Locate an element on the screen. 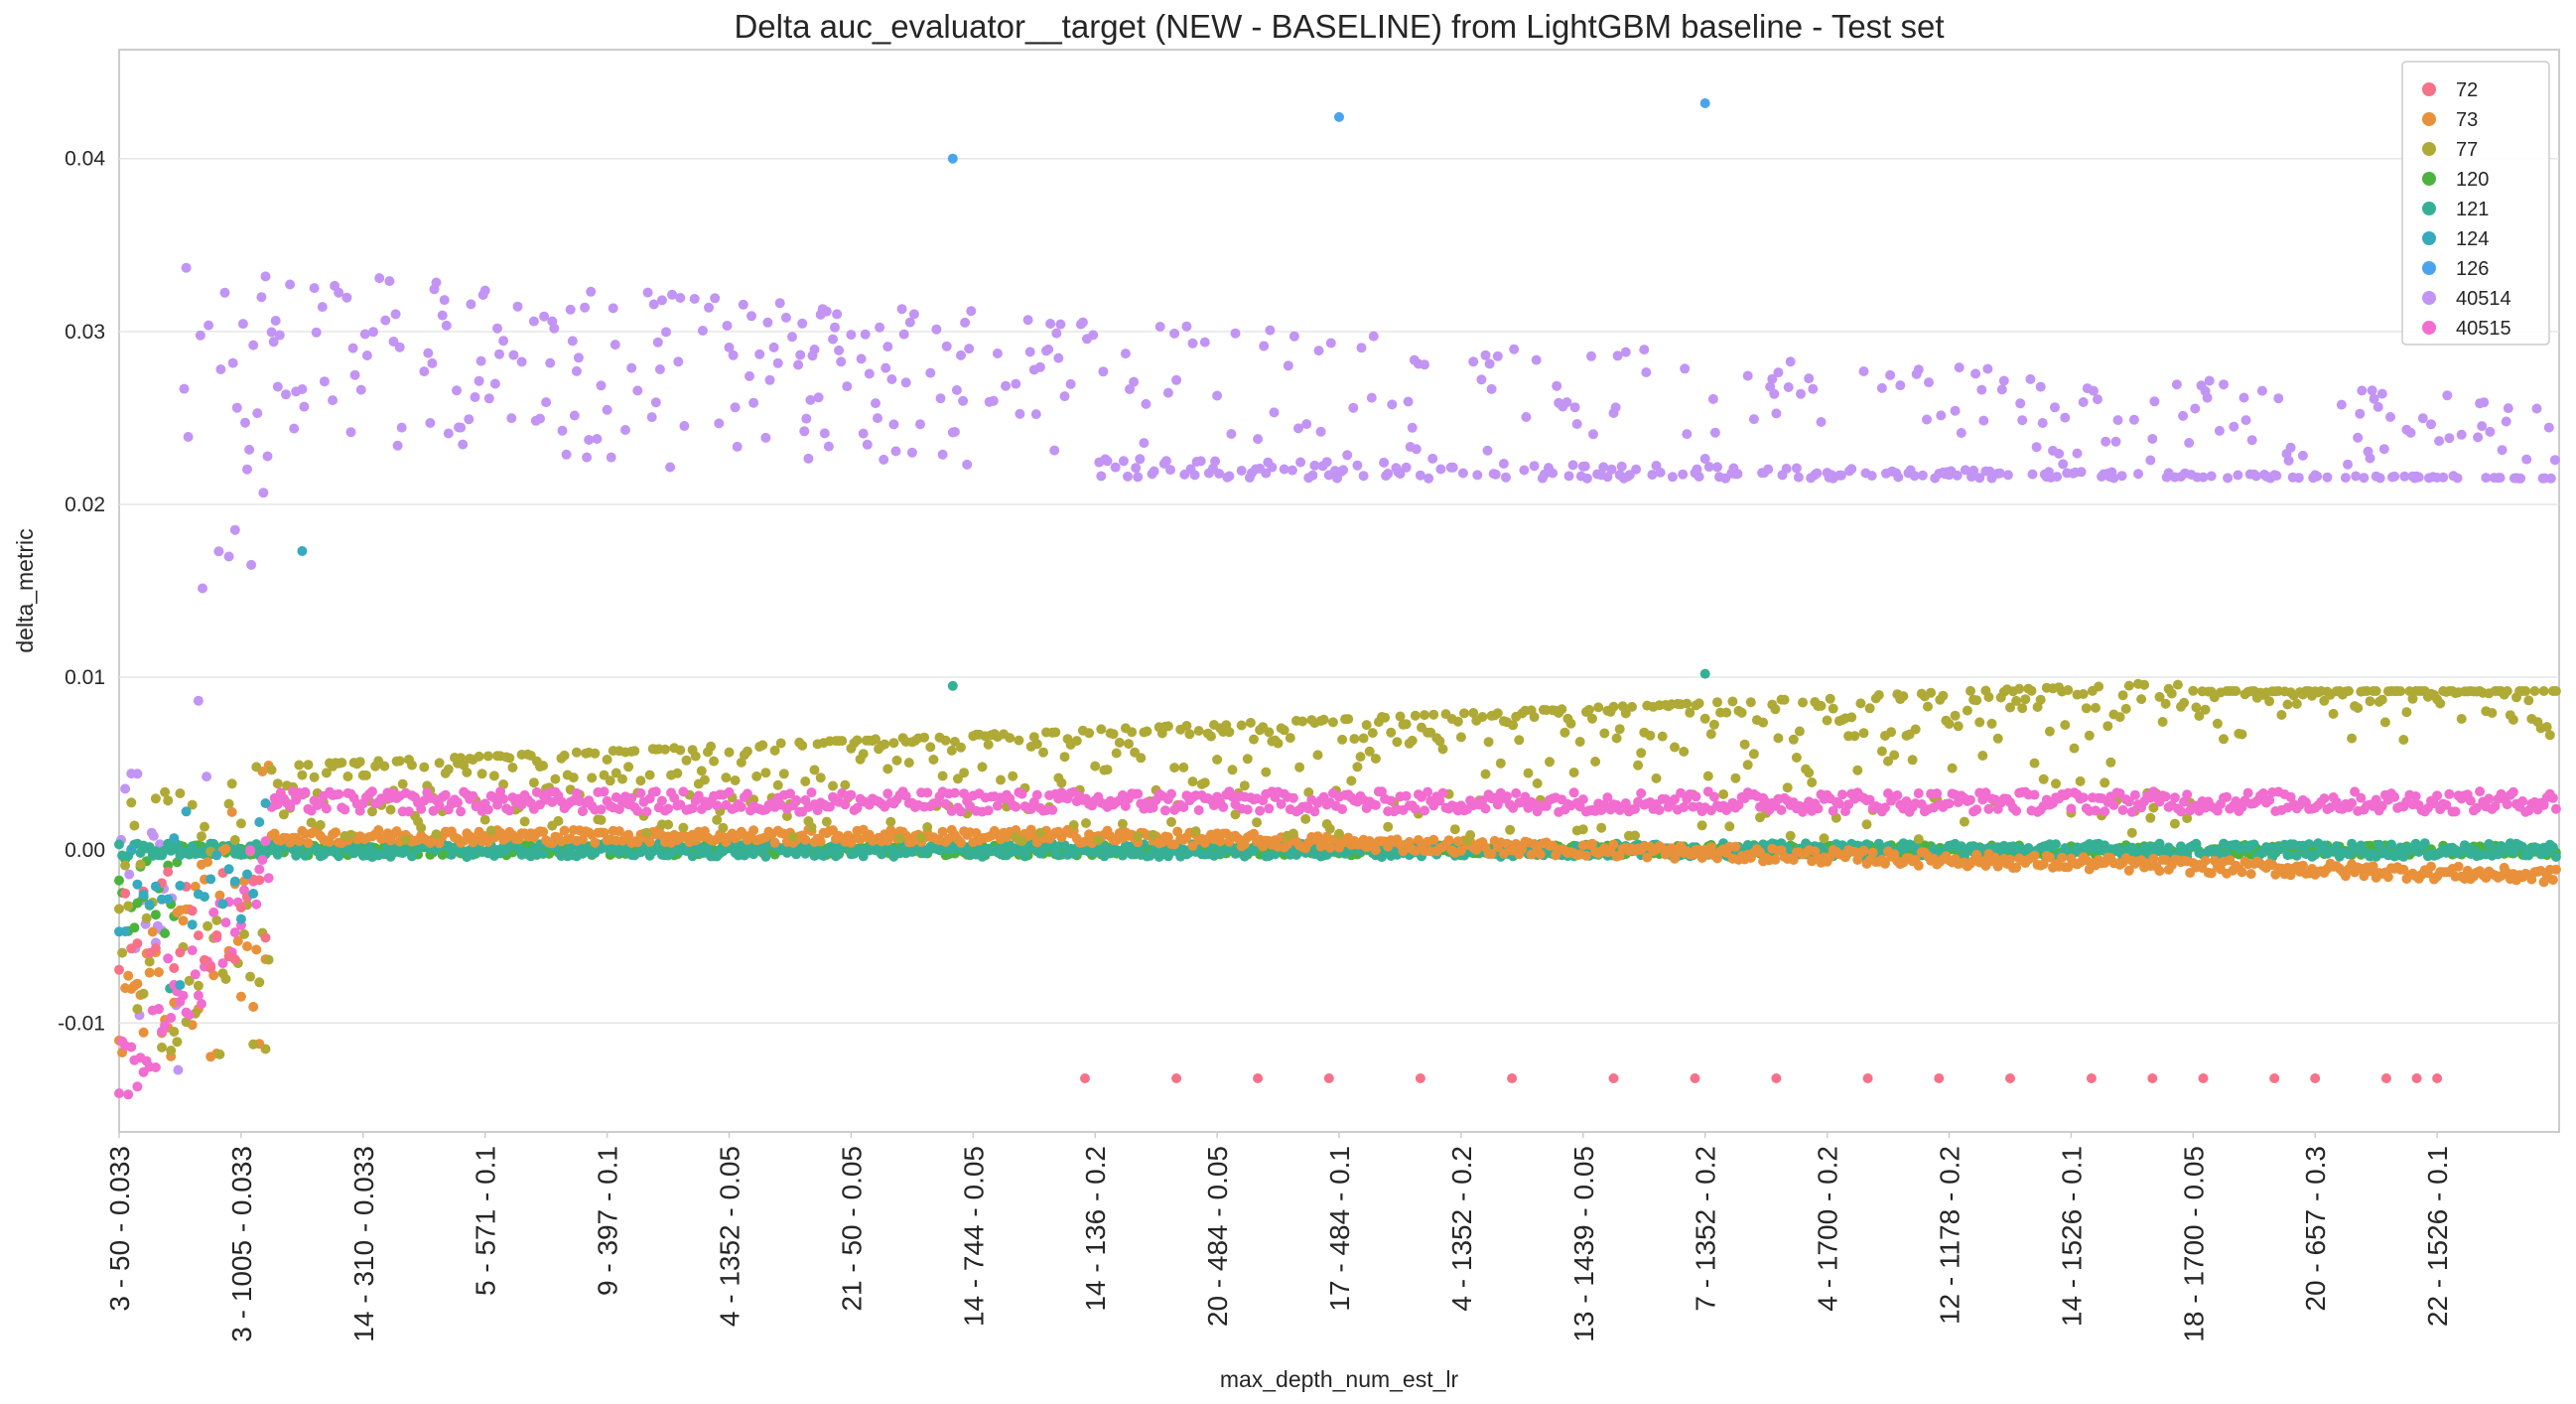  legend-label: 120 is located at coordinates (2473, 180).